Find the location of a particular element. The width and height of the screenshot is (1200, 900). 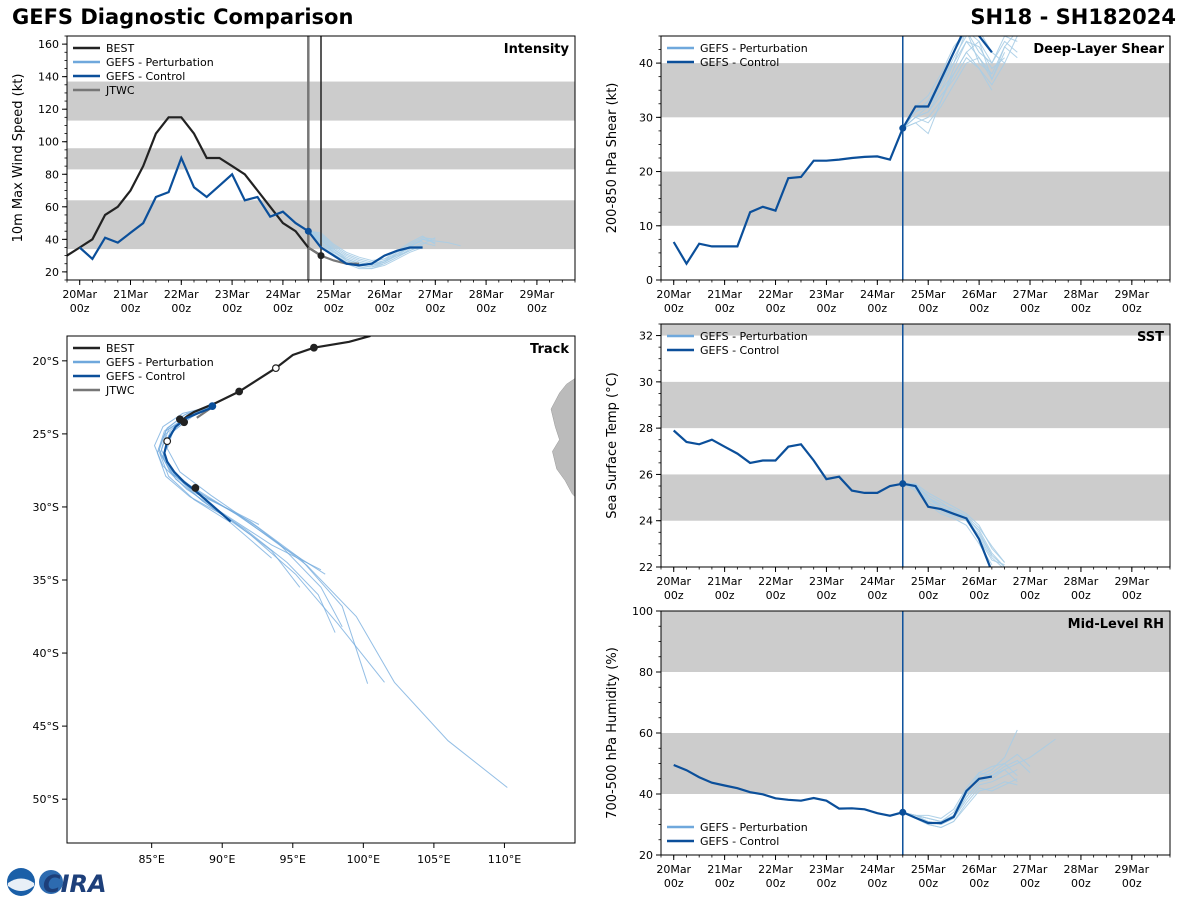

rh-xtick-label-hour-2: 00z is located at coordinates (776, 883).